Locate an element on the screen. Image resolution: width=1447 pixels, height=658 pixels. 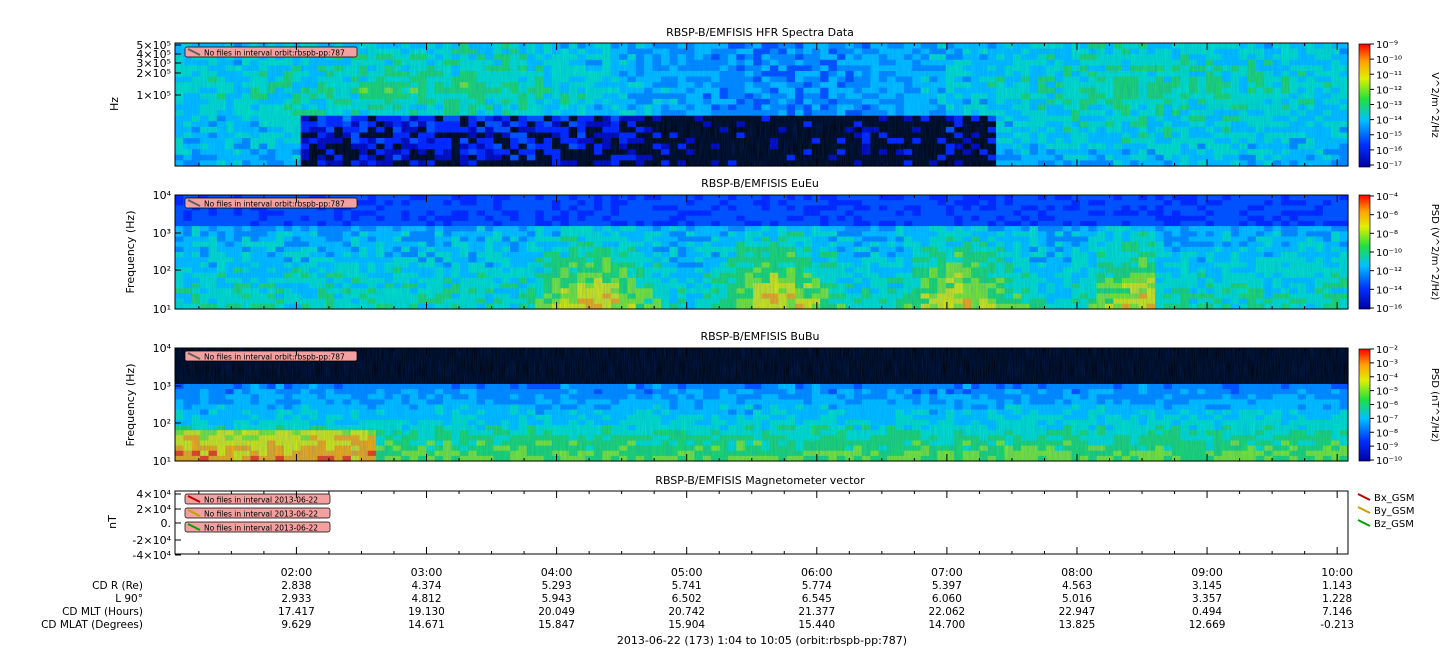
ephemeris-value: 12.669 is located at coordinates (1207, 625).